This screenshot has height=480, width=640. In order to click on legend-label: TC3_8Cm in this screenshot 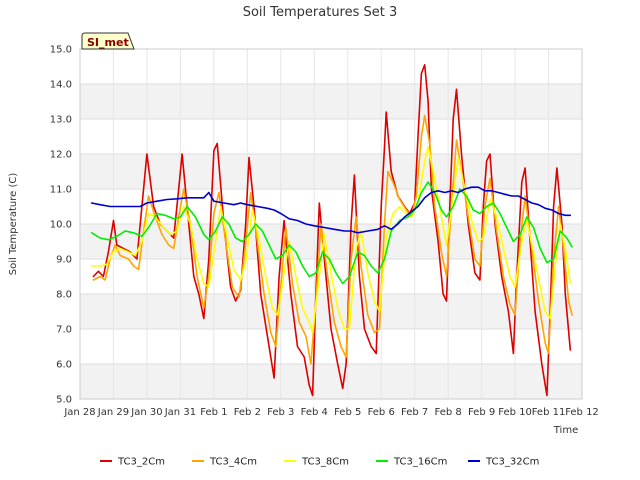, I will do `click(325, 462)`.